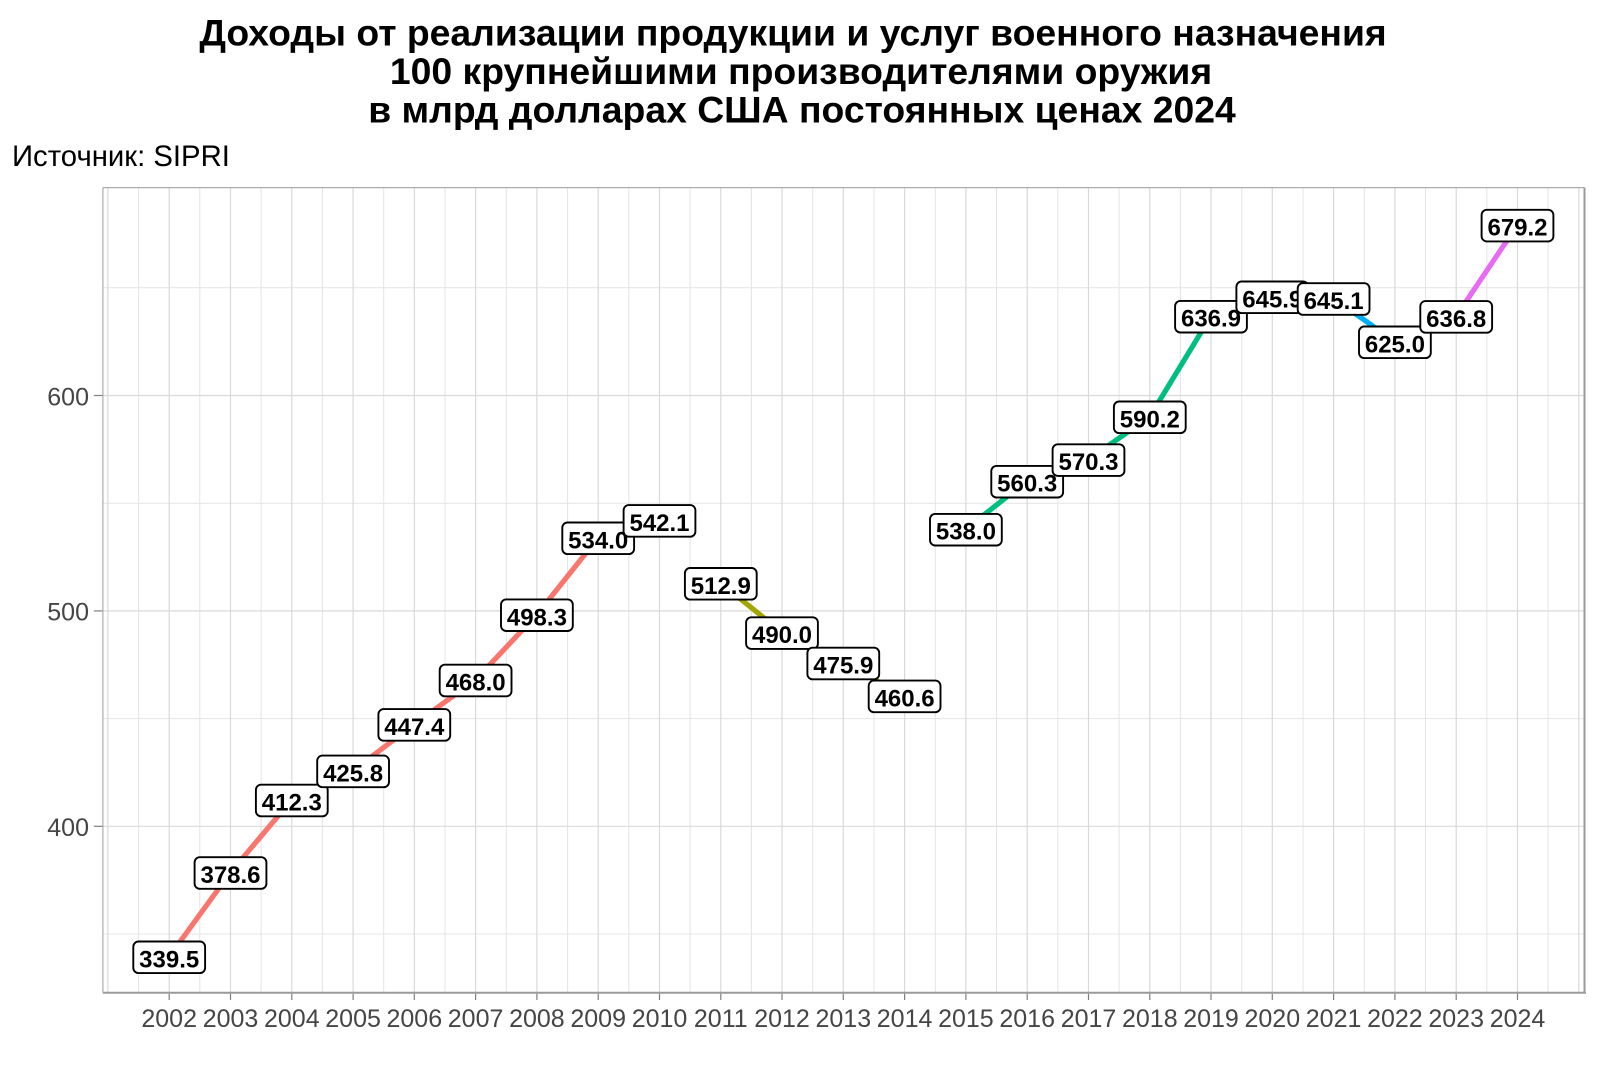 Image resolution: width=1600 pixels, height=1080 pixels. I want to click on svg-text: 2006, so click(414, 1019).